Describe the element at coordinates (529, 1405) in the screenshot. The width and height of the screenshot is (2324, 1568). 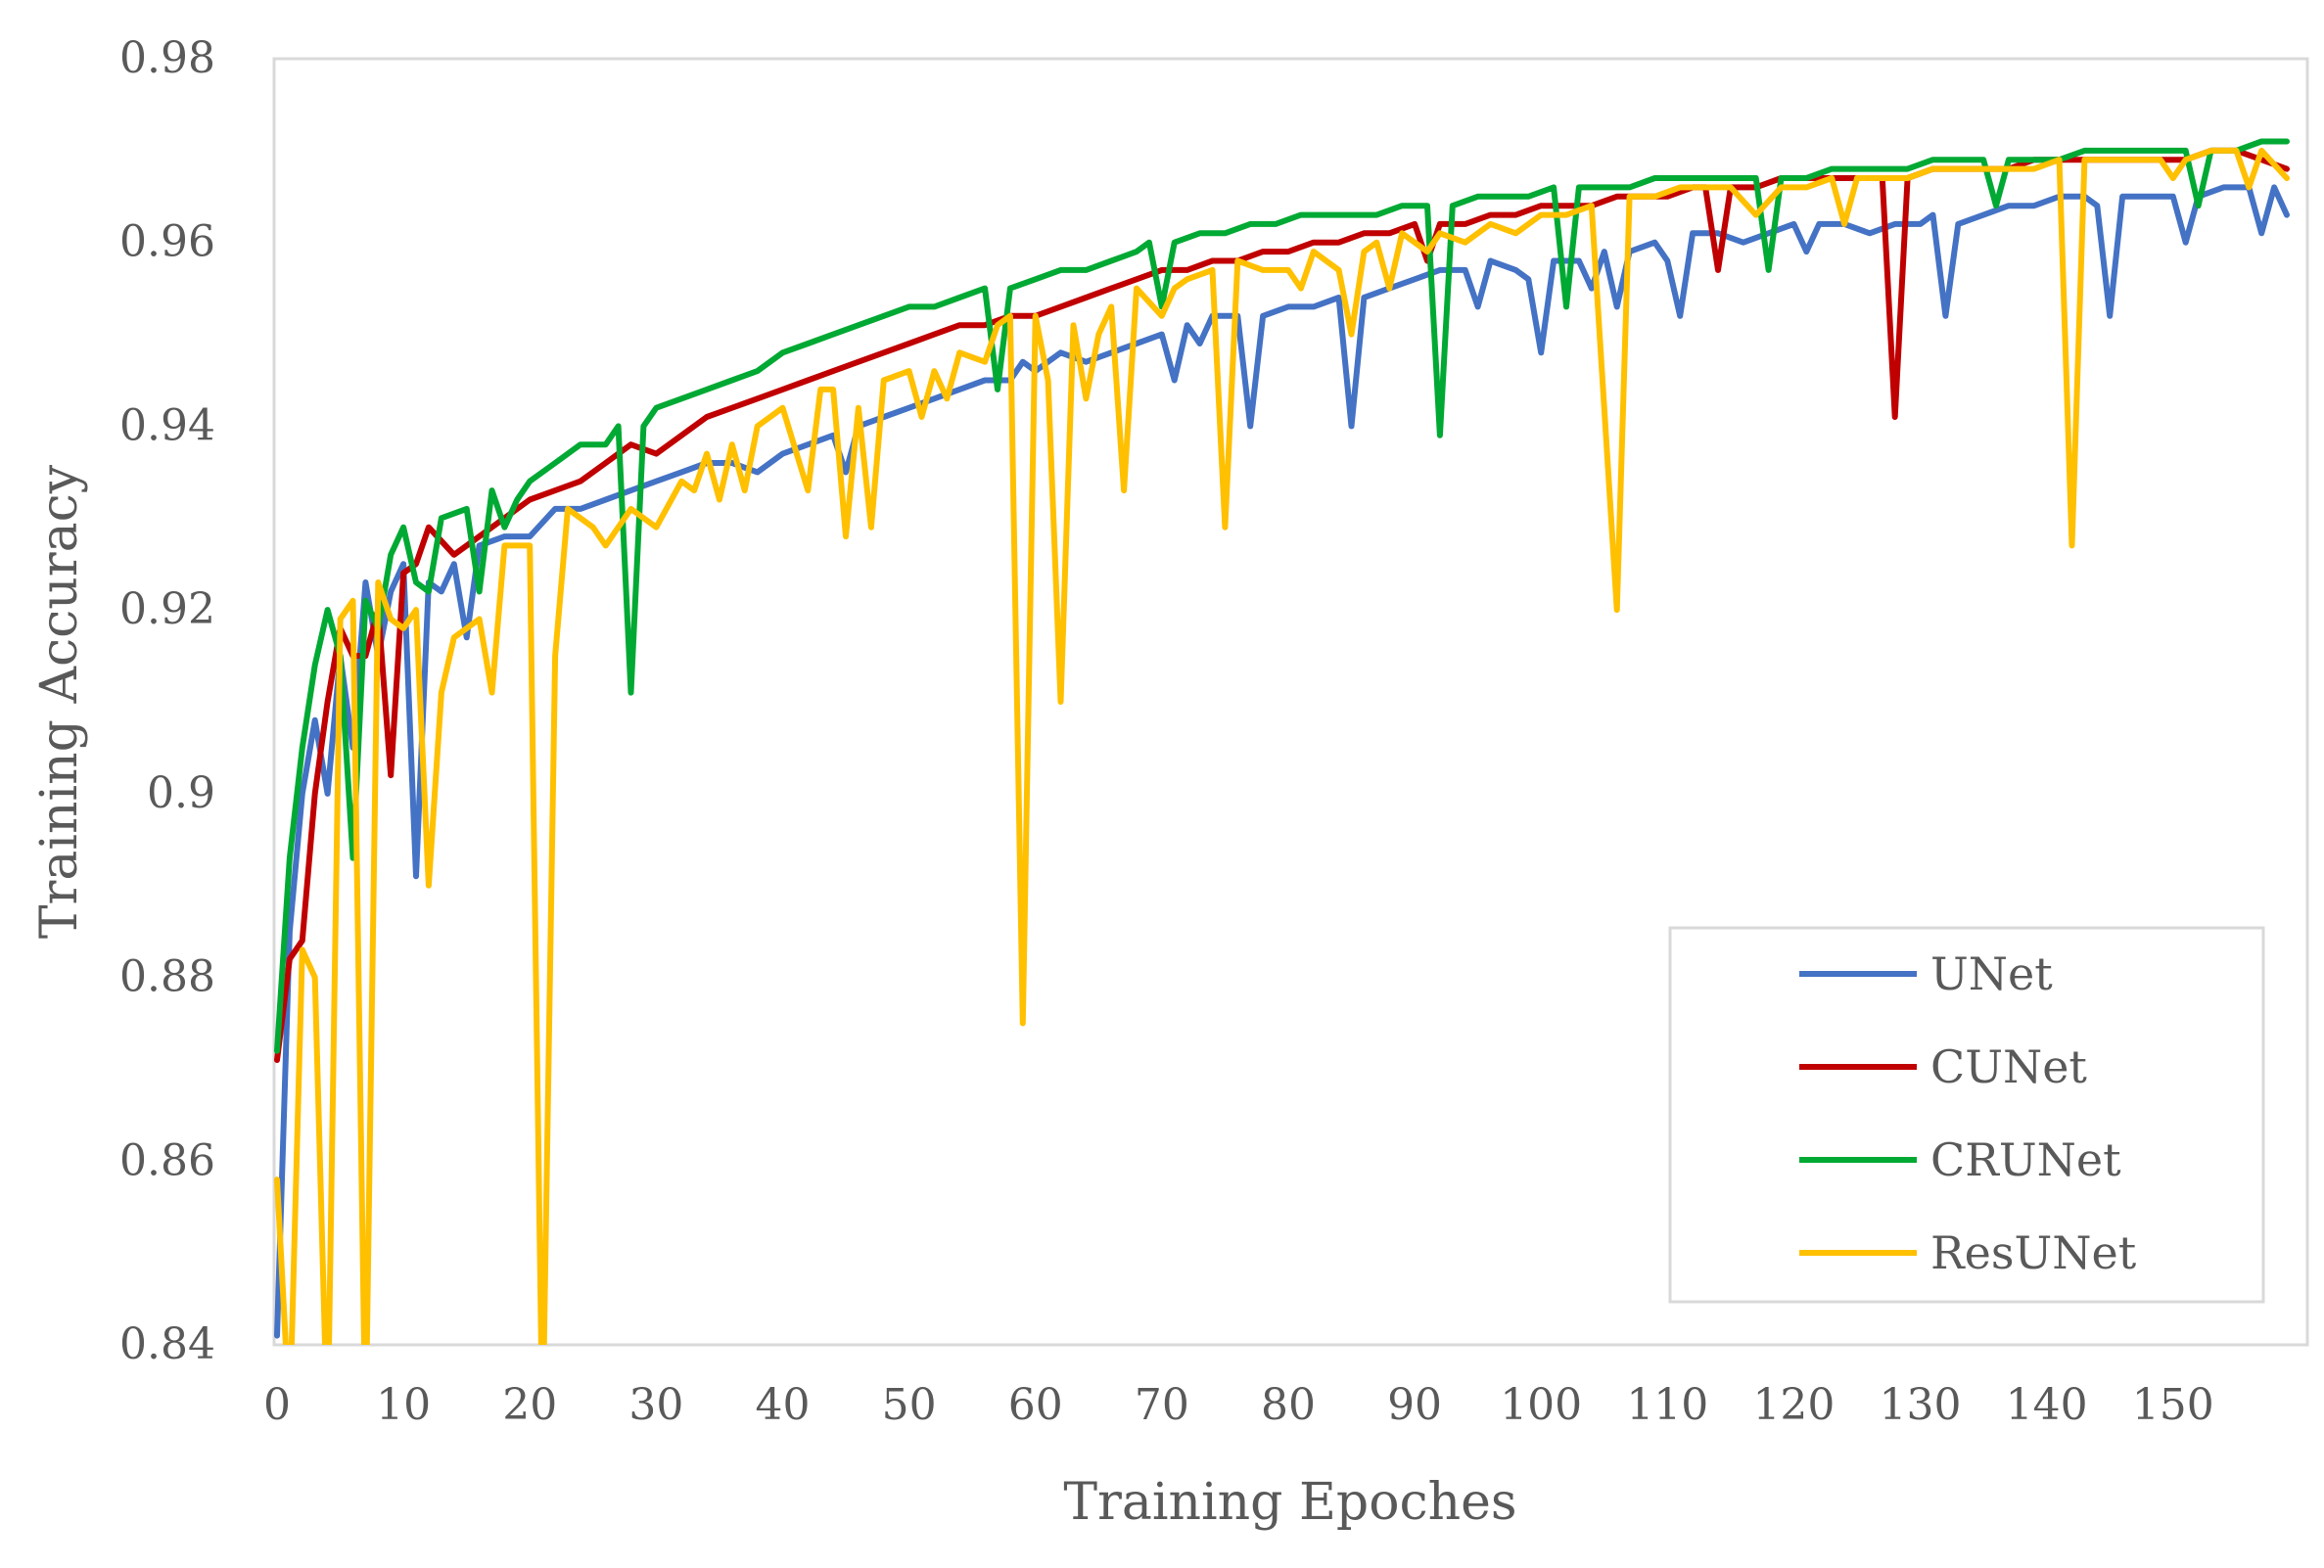
I see `x-tick-label: 20` at that location.